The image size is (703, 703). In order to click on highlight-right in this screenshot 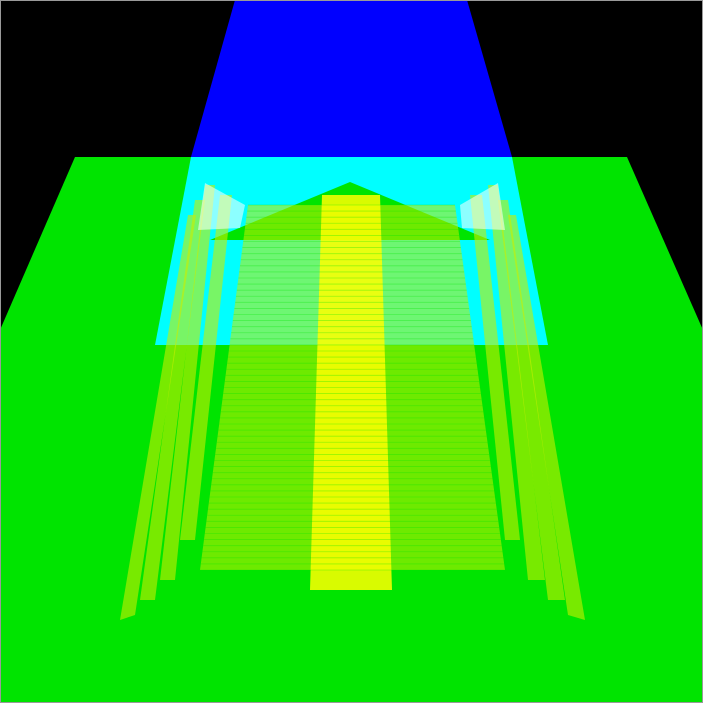, I will do `click(482, 206)`.